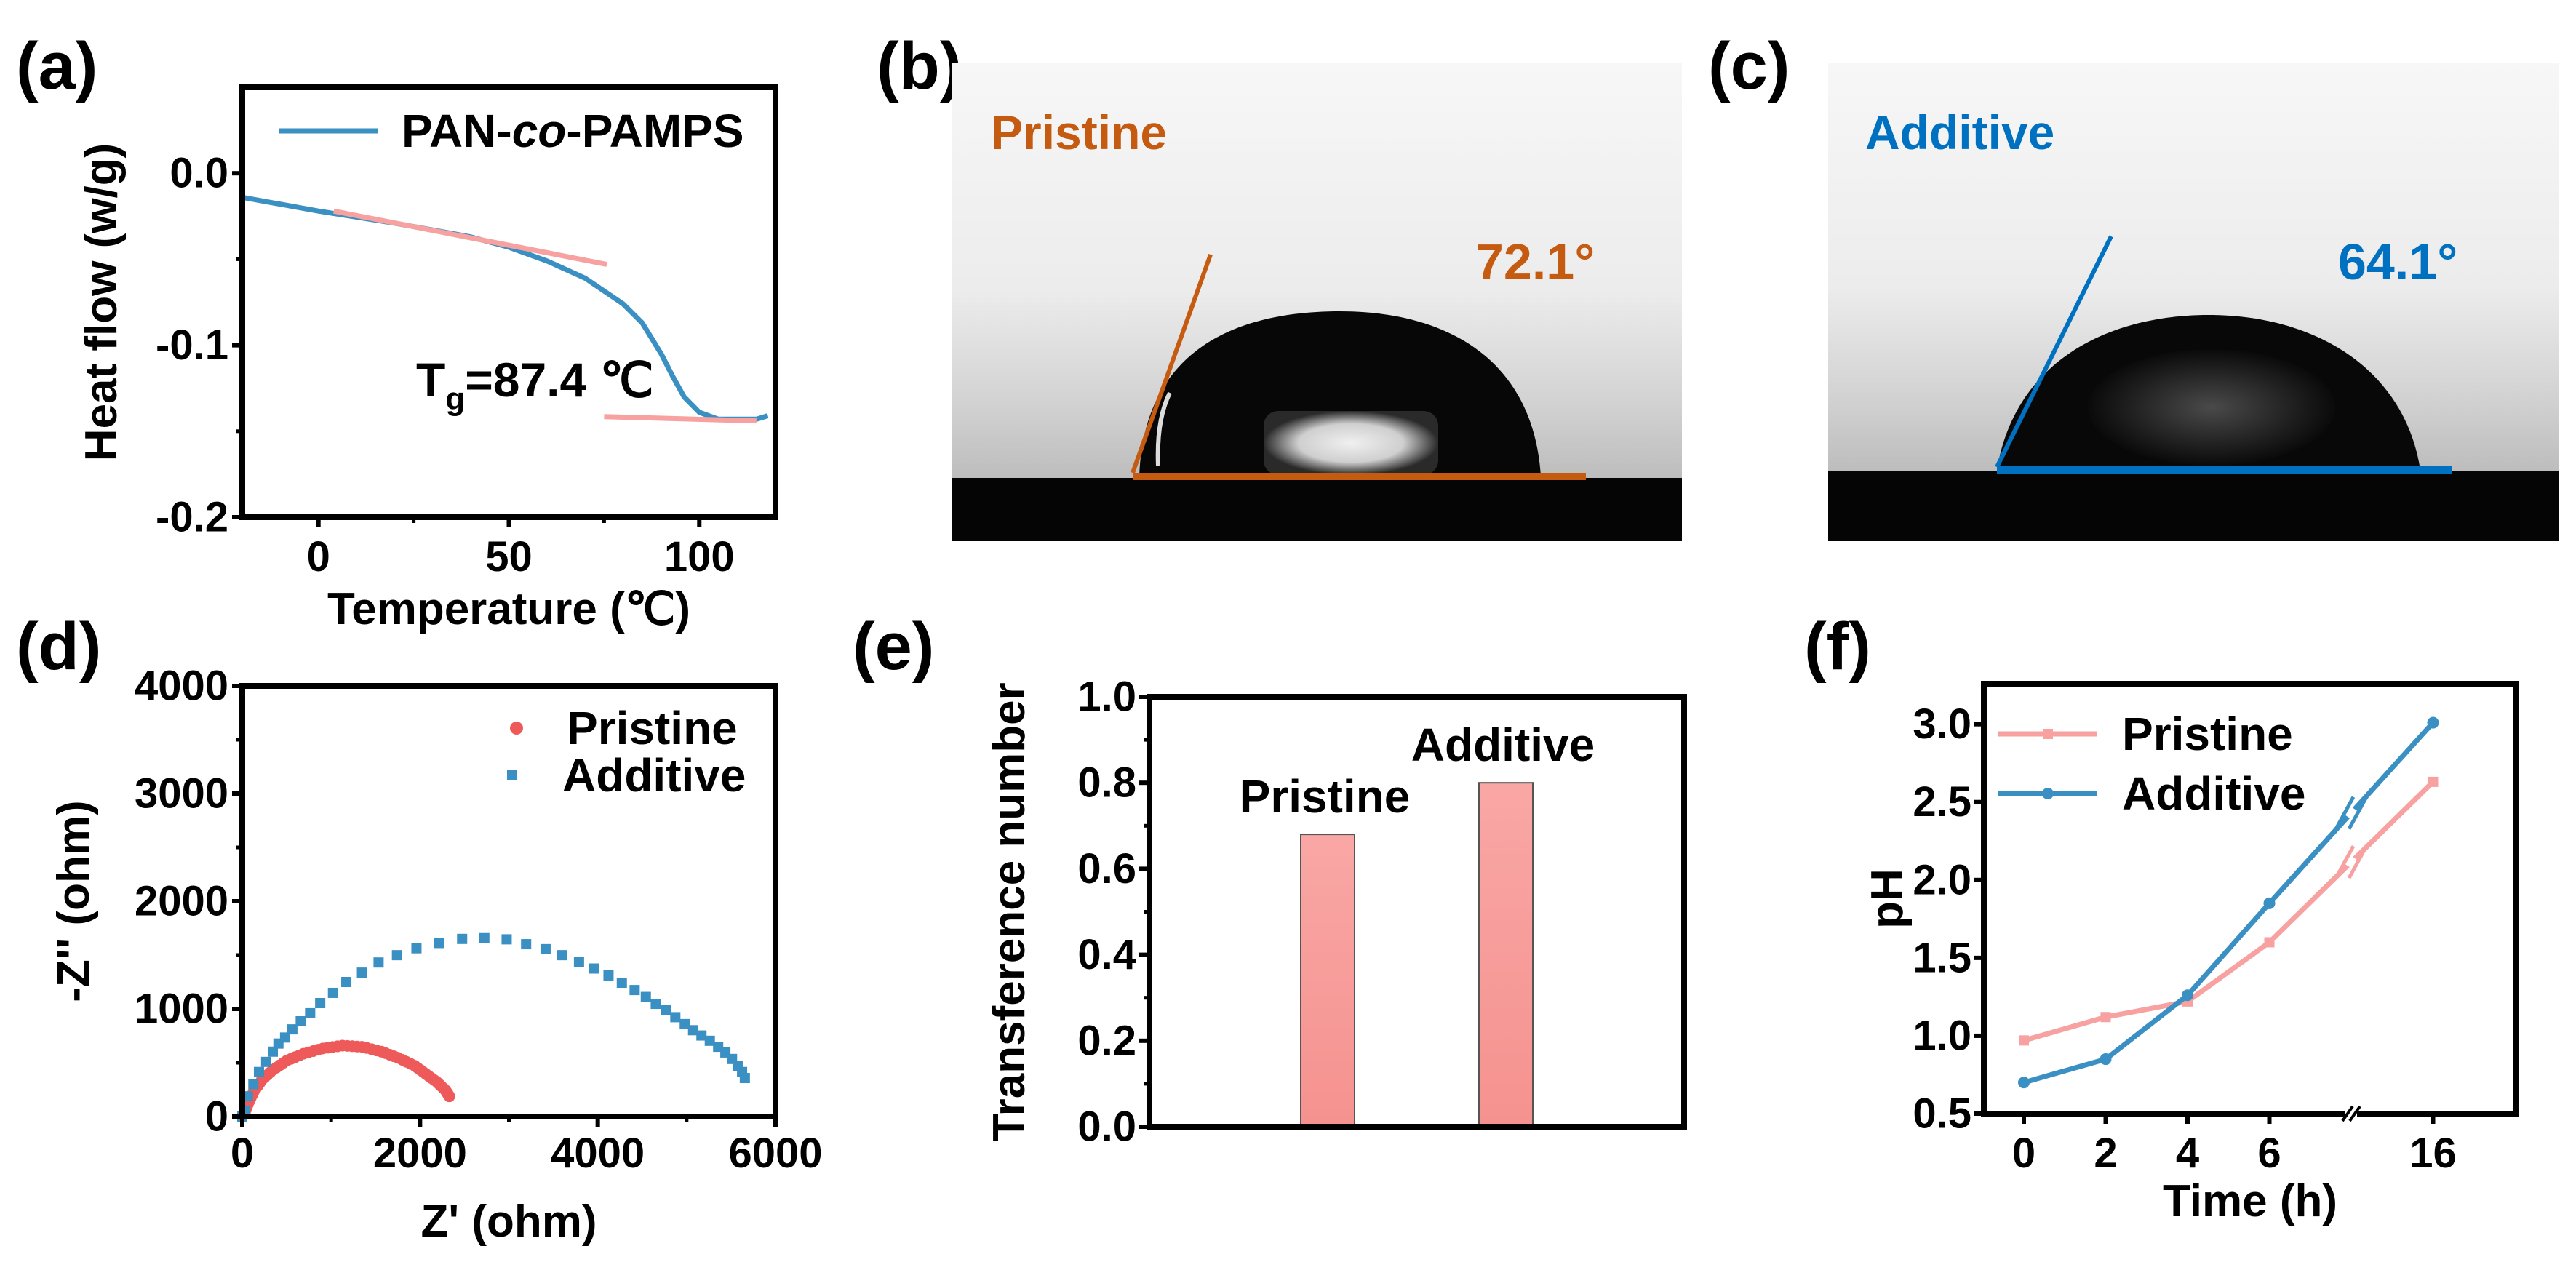  What do you see at coordinates (1749, 66) in the screenshot?
I see `panel-label-c: (c)` at bounding box center [1749, 66].